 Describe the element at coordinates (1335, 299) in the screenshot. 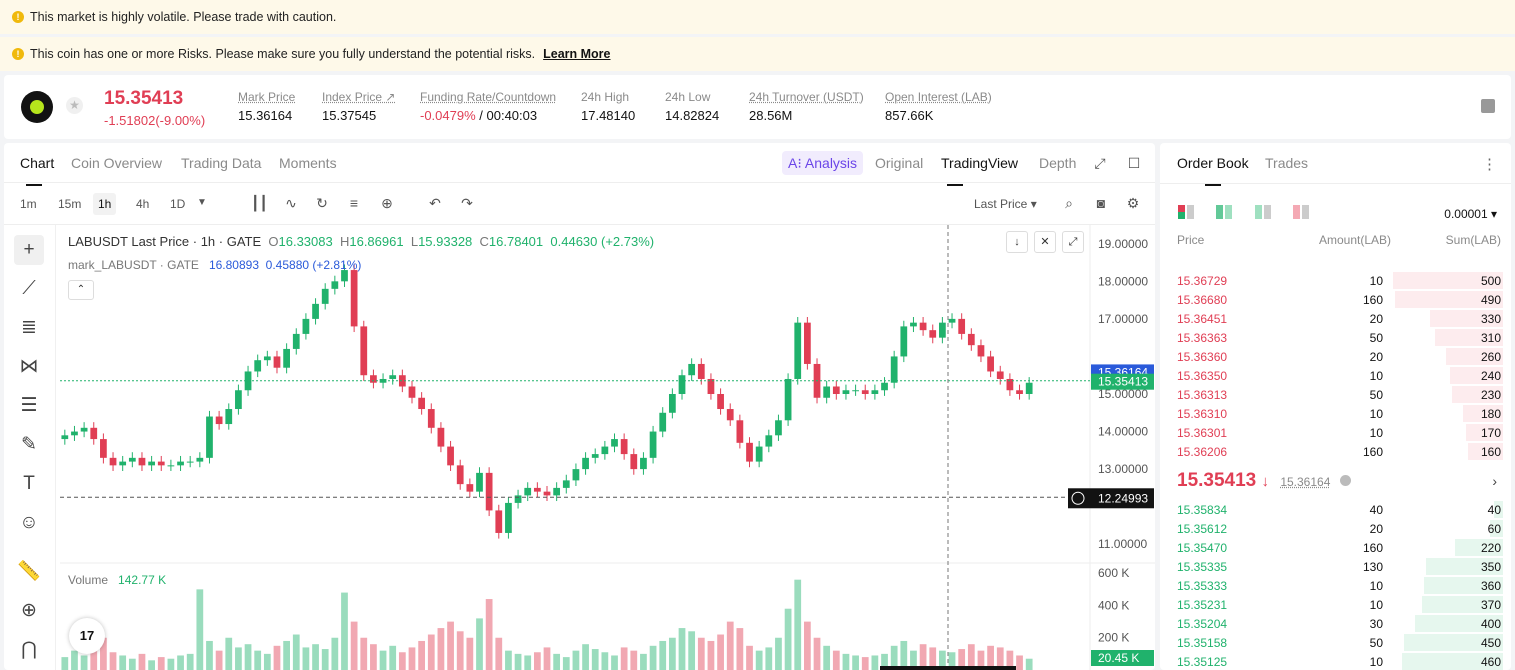

I see `ask-row: 15.36680 160 490` at that location.